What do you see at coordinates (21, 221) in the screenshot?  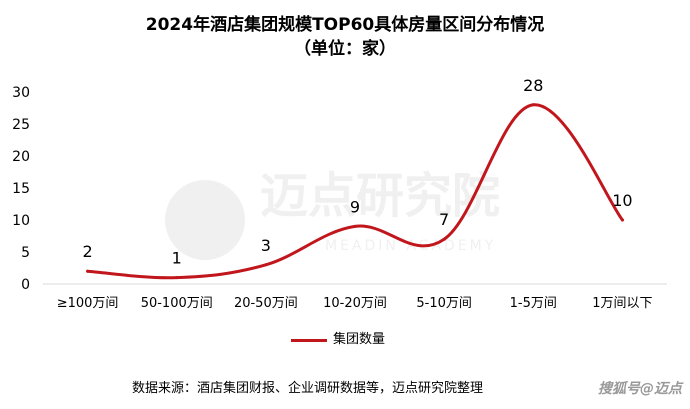 I see `y-tick-label: 10` at bounding box center [21, 221].